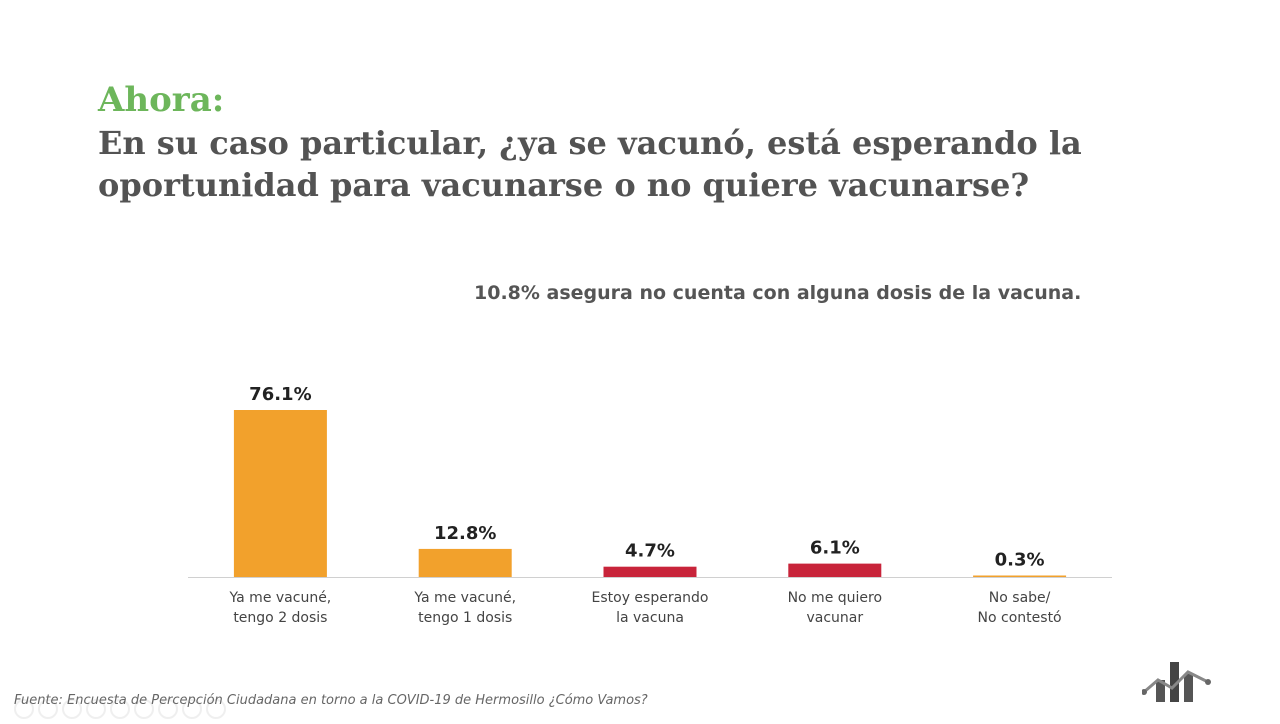 The width and height of the screenshot is (1280, 724). I want to click on data-label-2: 4.7%, so click(650, 551).